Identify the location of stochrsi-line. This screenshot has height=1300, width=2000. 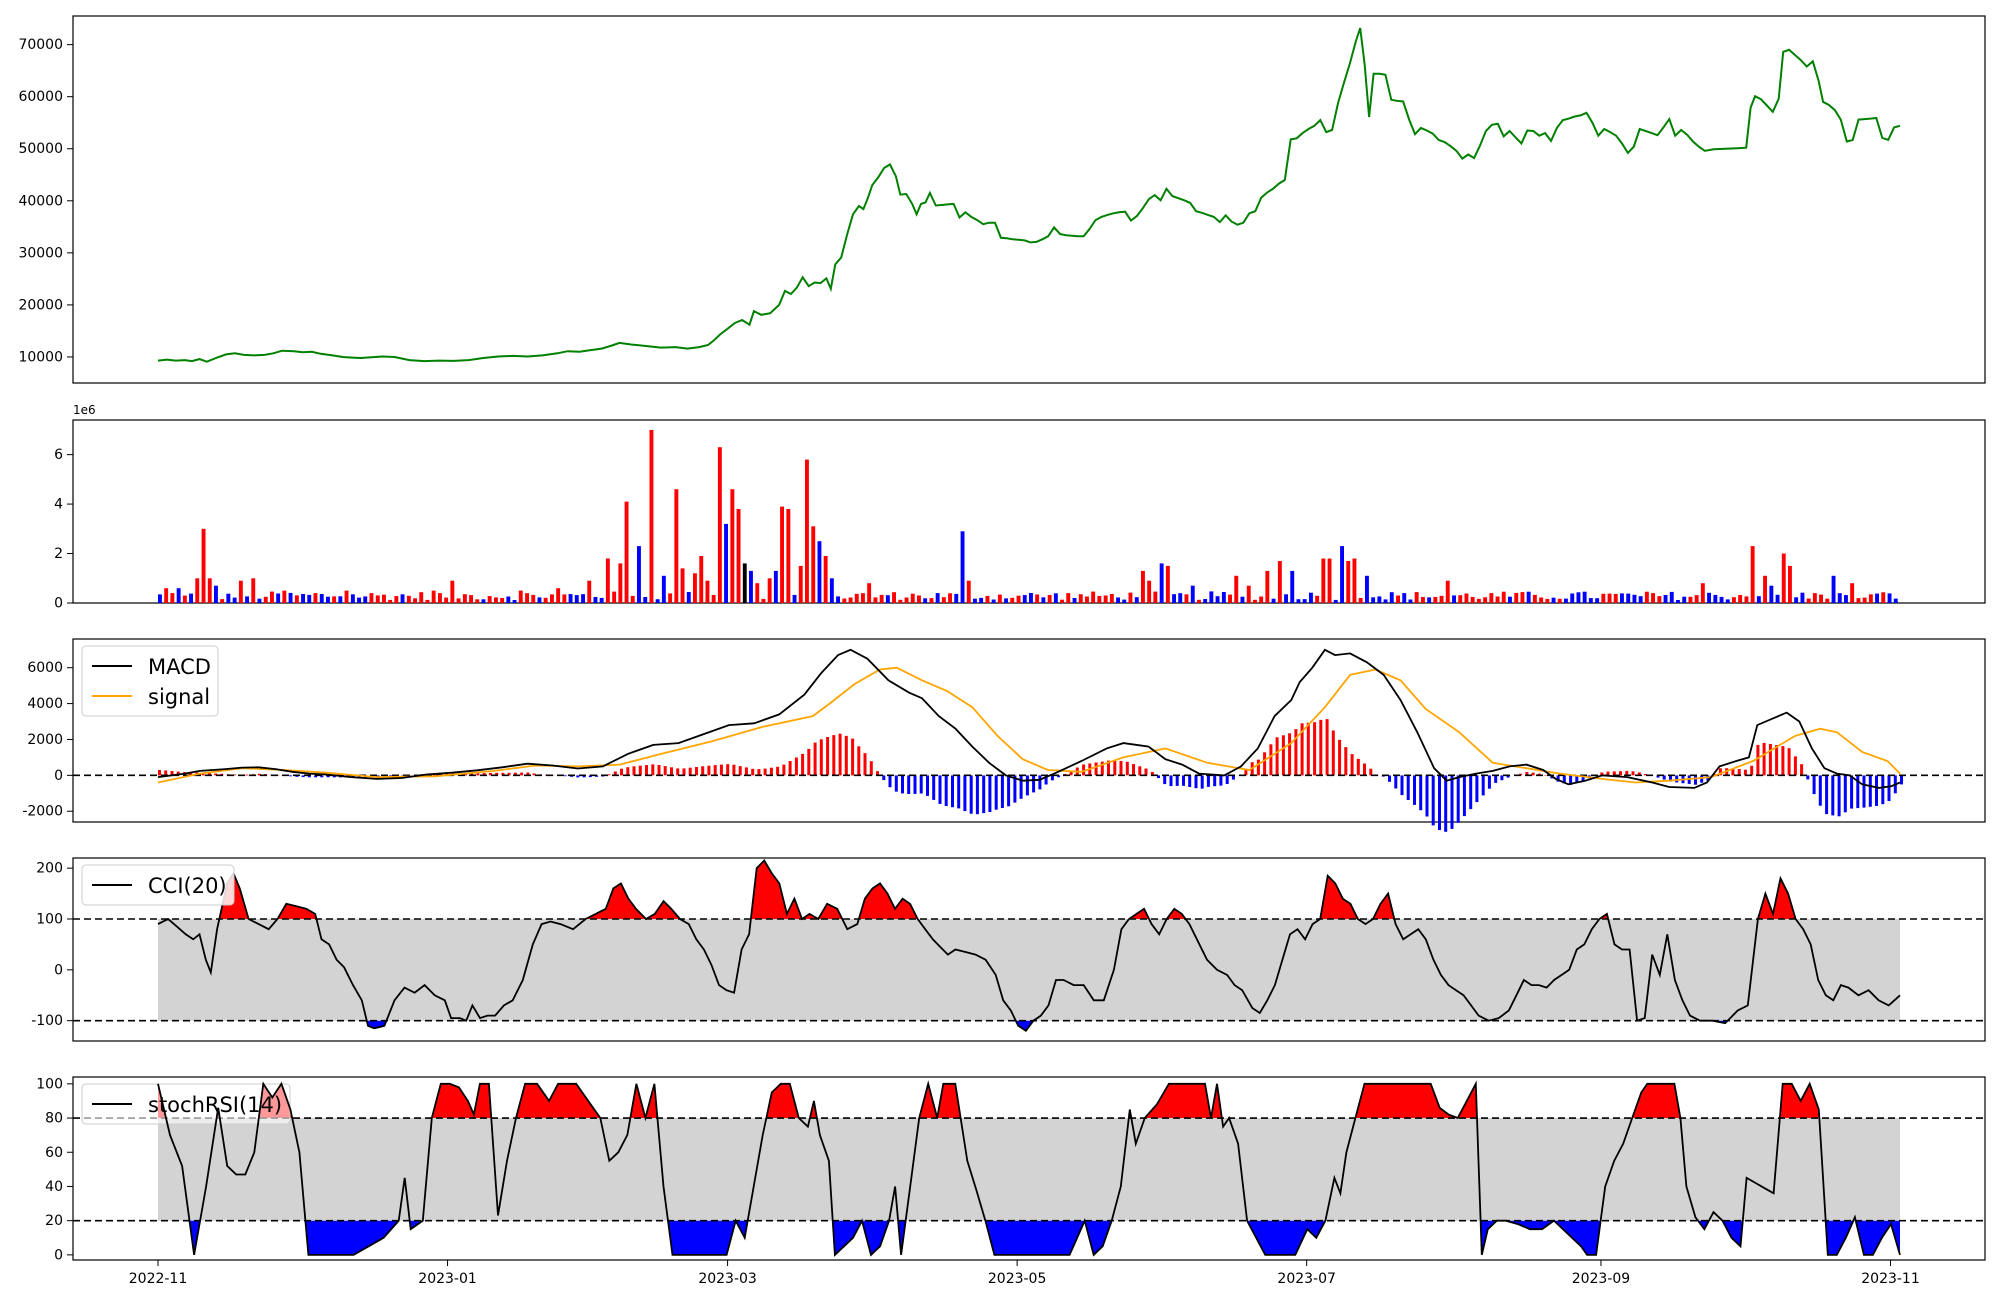
(1029, 1168).